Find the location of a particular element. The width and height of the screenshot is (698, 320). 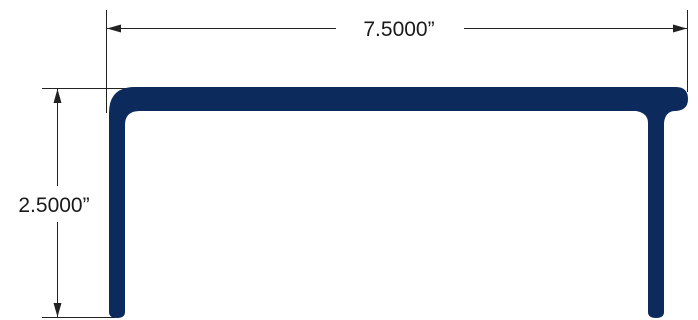

width-arrowhead-left is located at coordinates (114, 28).